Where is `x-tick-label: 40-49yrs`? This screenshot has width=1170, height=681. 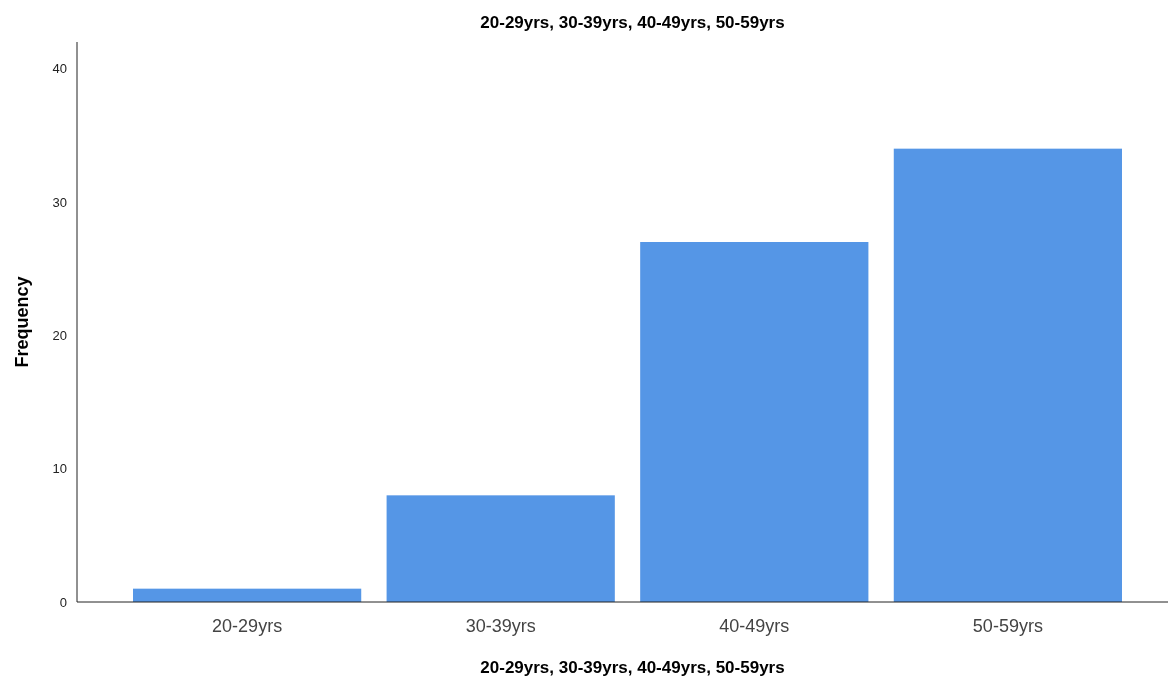
x-tick-label: 40-49yrs is located at coordinates (754, 626).